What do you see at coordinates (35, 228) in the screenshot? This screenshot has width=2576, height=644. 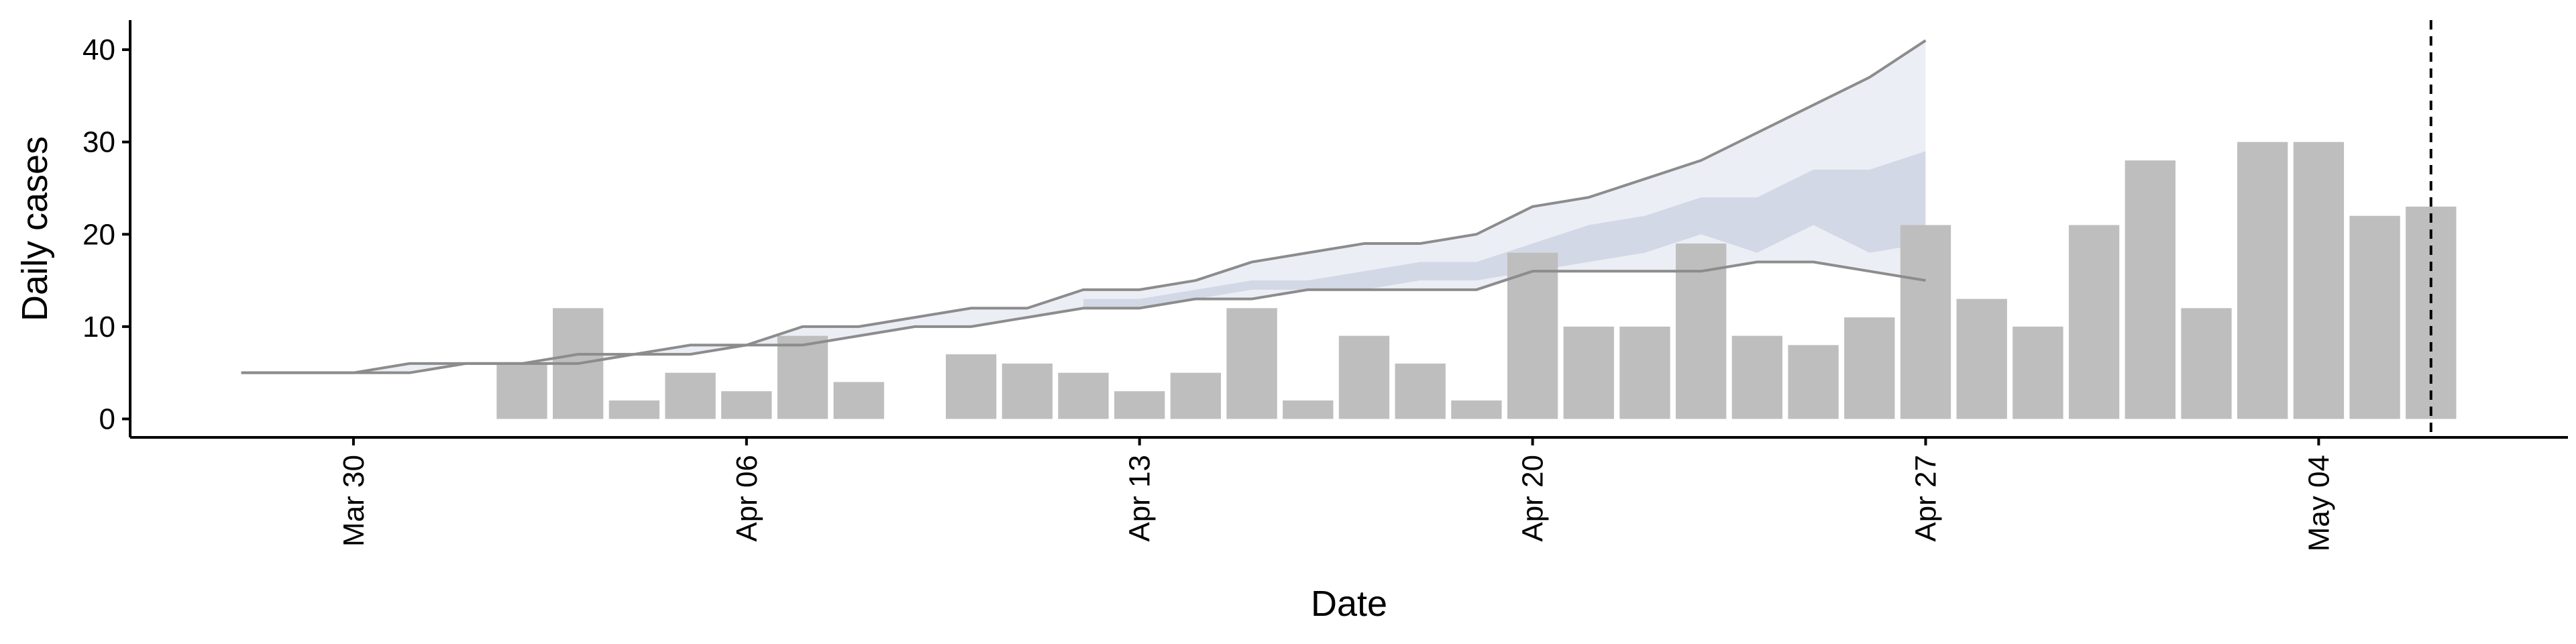 I see `y-axis-title: Daily cases` at bounding box center [35, 228].